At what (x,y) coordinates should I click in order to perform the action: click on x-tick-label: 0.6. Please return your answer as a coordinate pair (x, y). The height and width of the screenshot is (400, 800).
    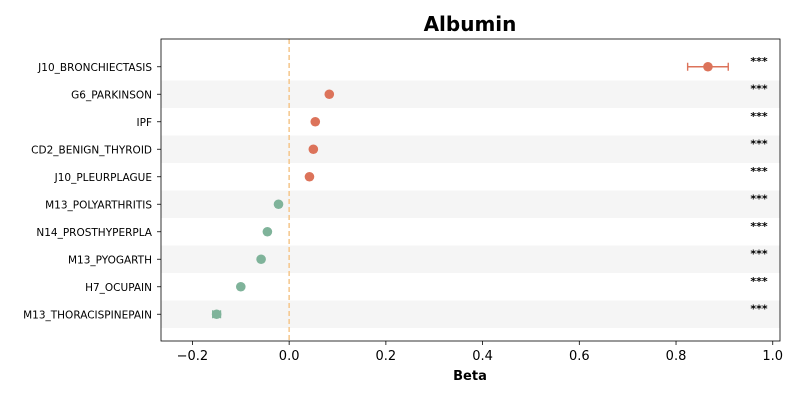
    Looking at the image, I should click on (579, 356).